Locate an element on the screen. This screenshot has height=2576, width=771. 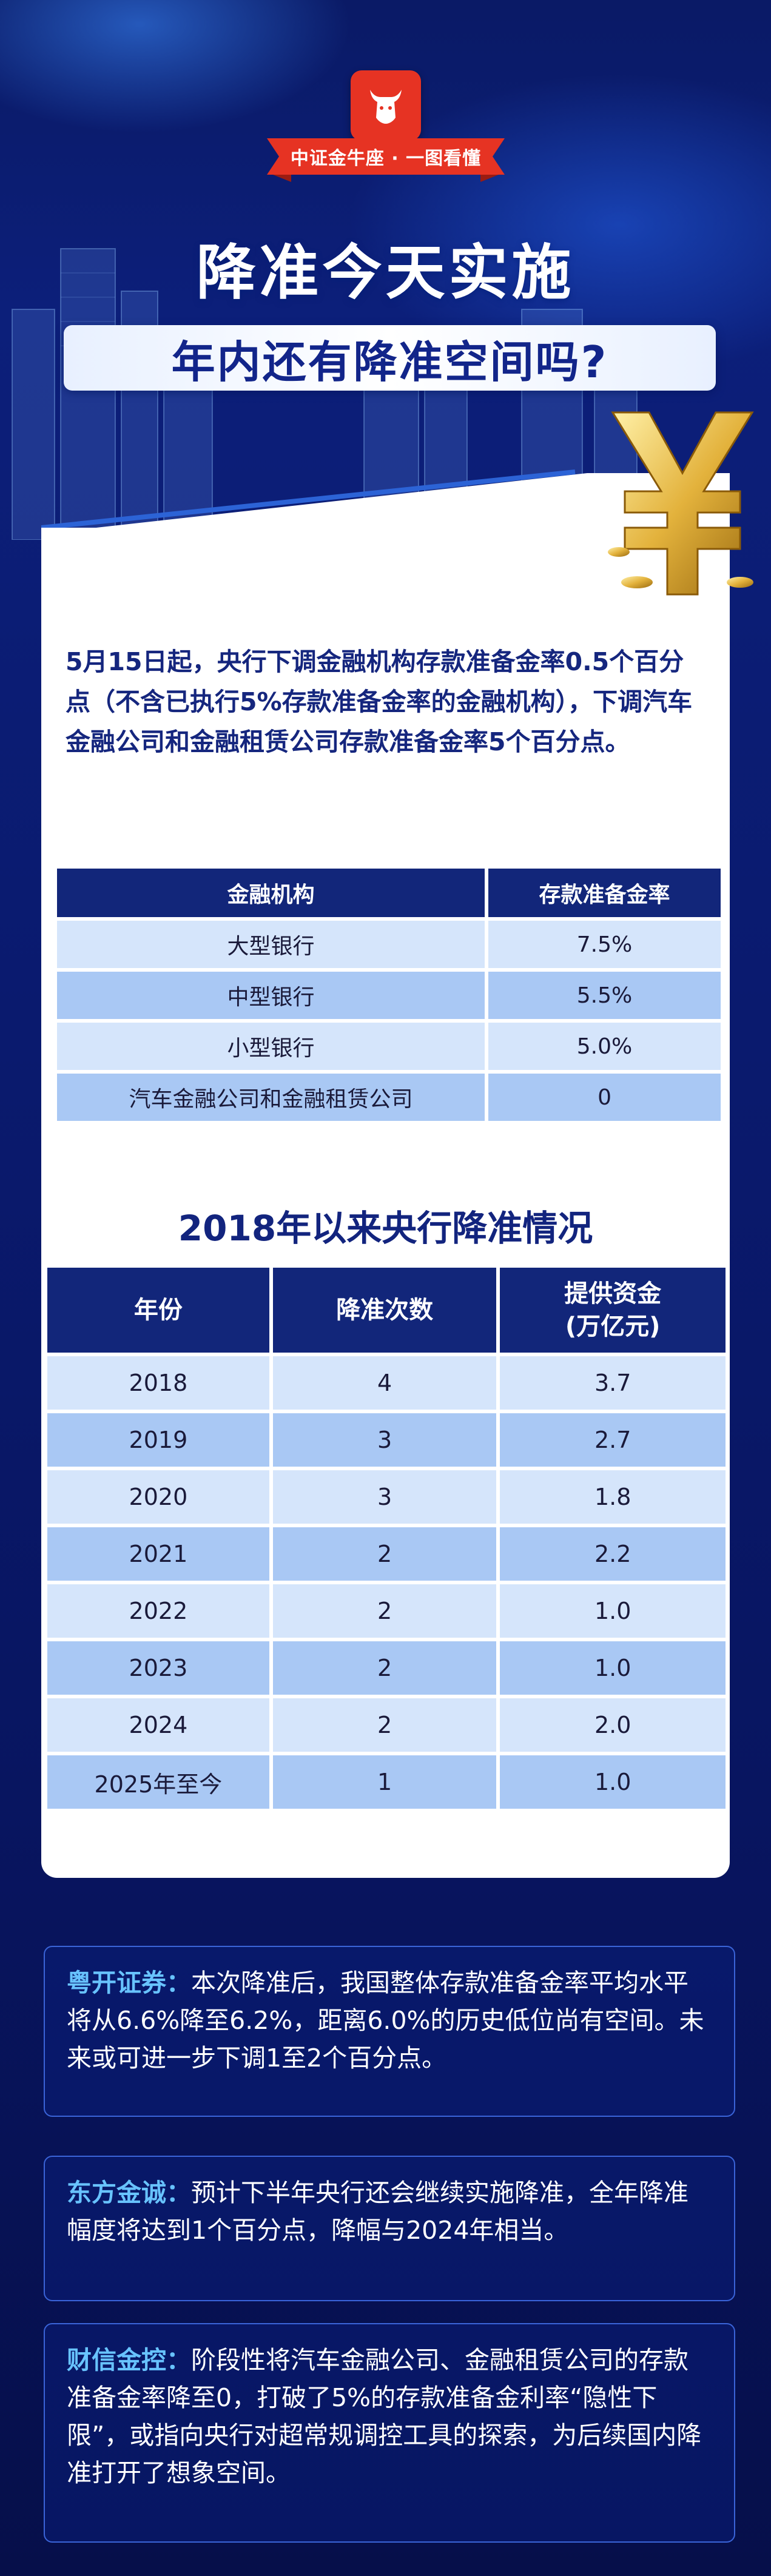
institution-cell: 中型银行 is located at coordinates (271, 995).